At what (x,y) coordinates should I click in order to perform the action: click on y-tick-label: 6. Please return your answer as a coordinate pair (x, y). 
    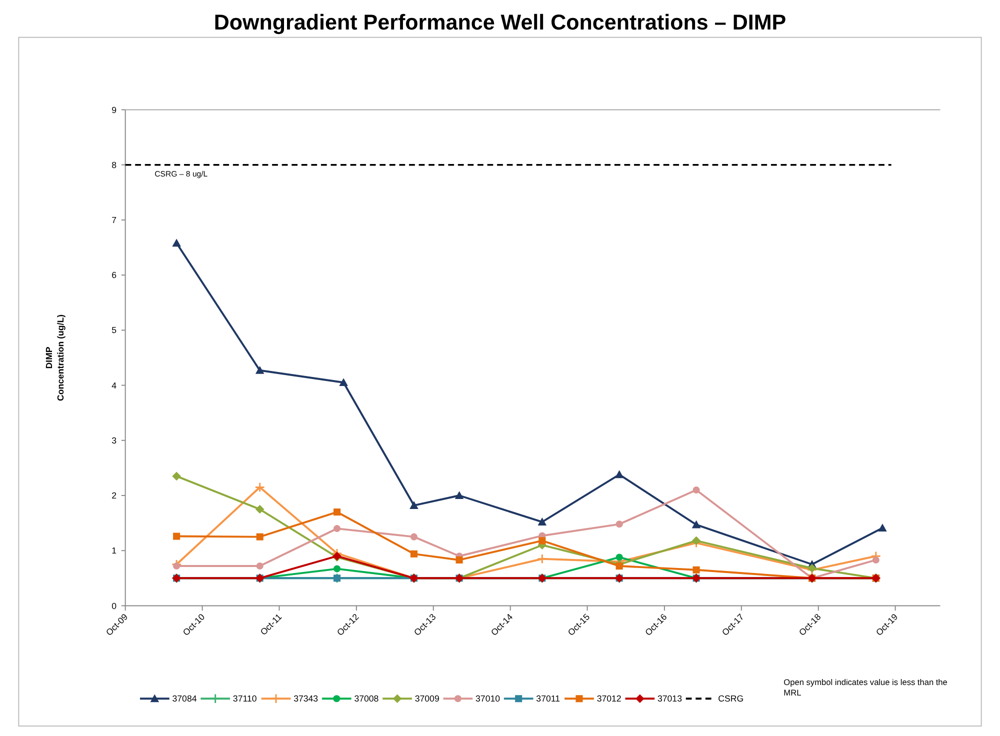
    Looking at the image, I should click on (114, 275).